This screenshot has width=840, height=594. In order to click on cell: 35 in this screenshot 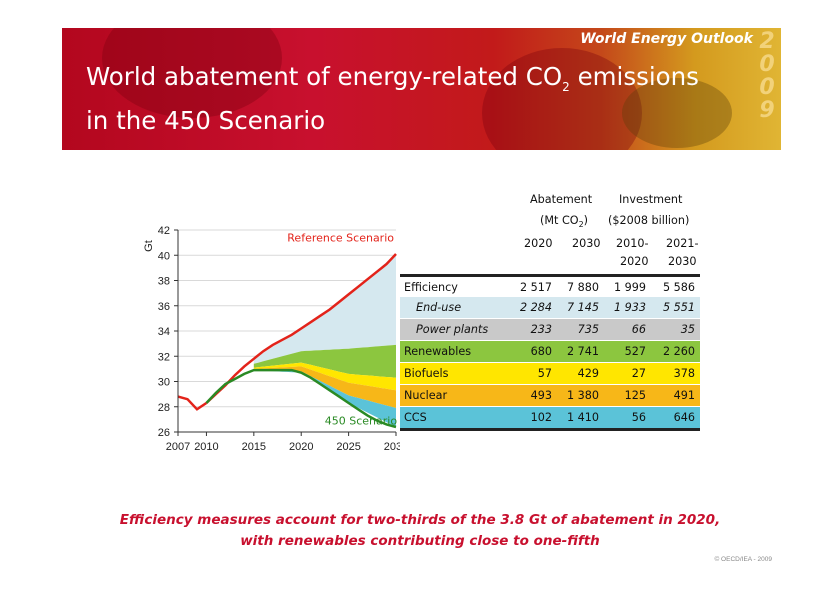, I will do `click(687, 329)`.